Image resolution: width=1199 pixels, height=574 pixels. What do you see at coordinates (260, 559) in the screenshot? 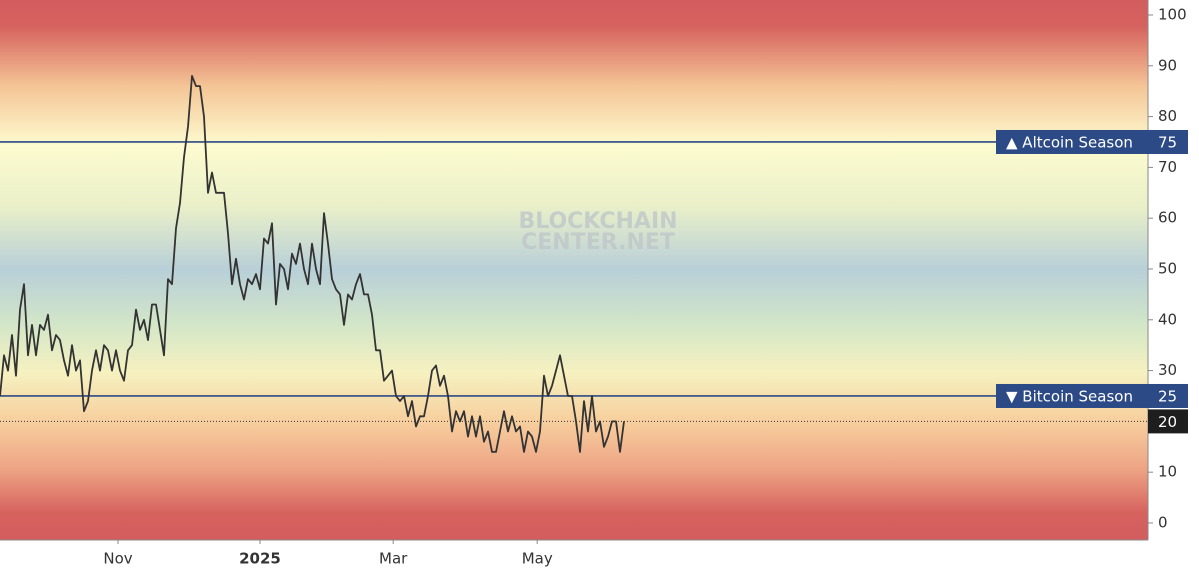
I see `x-tick-label: 2025` at bounding box center [260, 559].